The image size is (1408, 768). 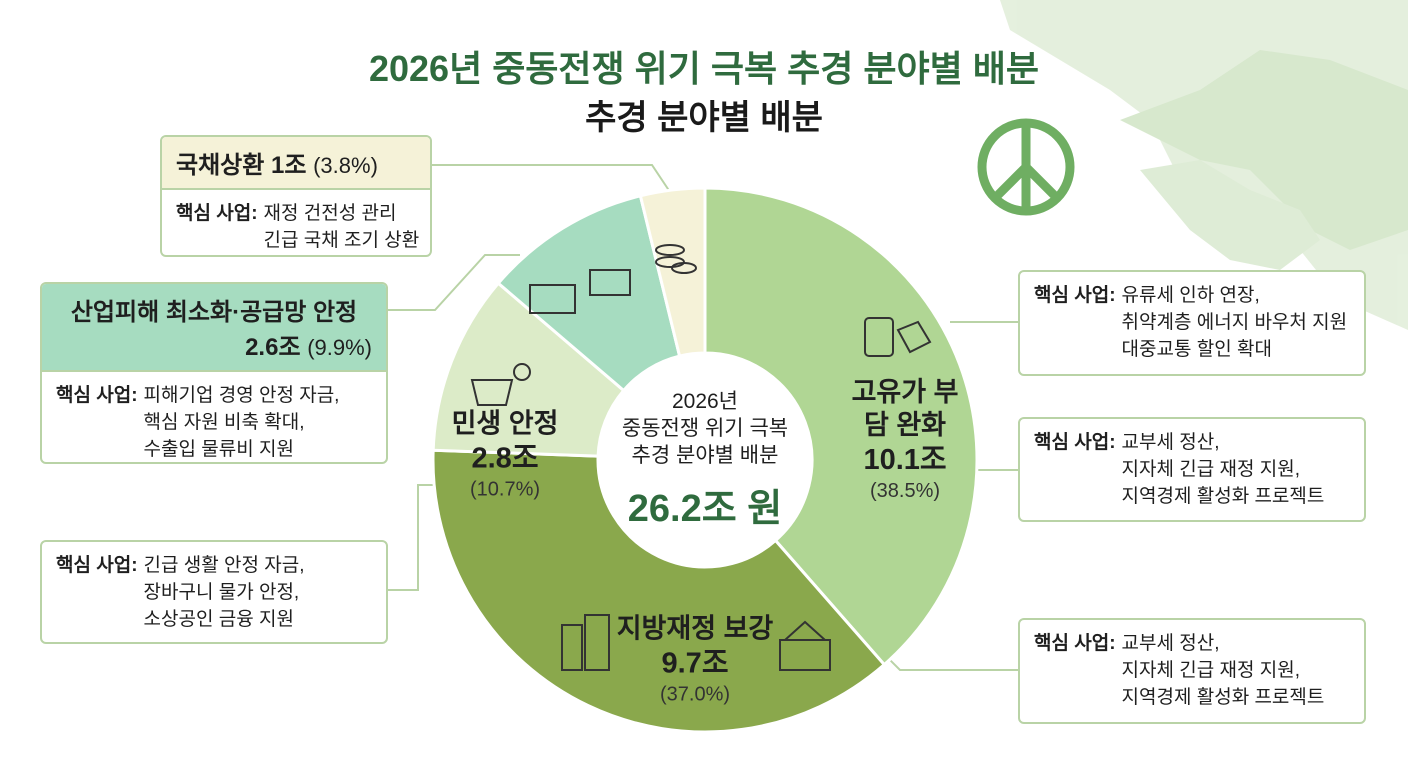 I want to click on callout-body: 핵심 사업: 재정 건전성 관리 긴급 국채 조기 상환, so click(x=296, y=222).